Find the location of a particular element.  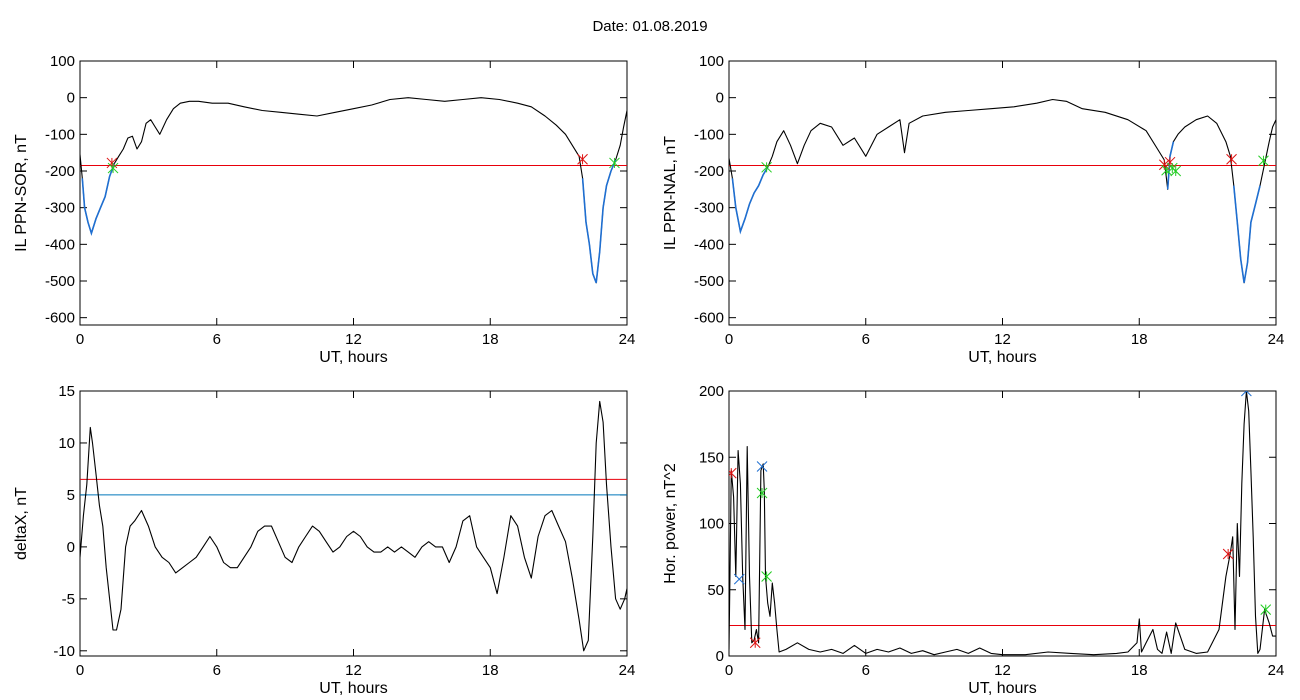

y-tick-label: 5 is located at coordinates (71, 495).